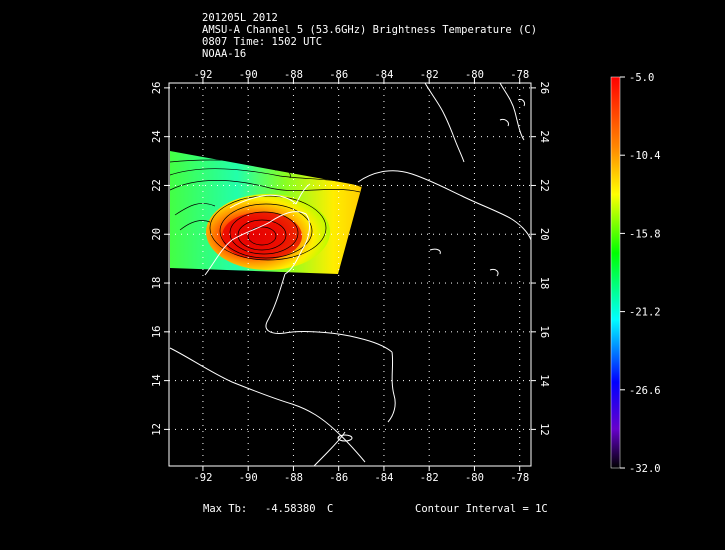 This screenshot has width=725, height=550. What do you see at coordinates (645, 156) in the screenshot?
I see `colorbar-label: -10.4` at bounding box center [645, 156].